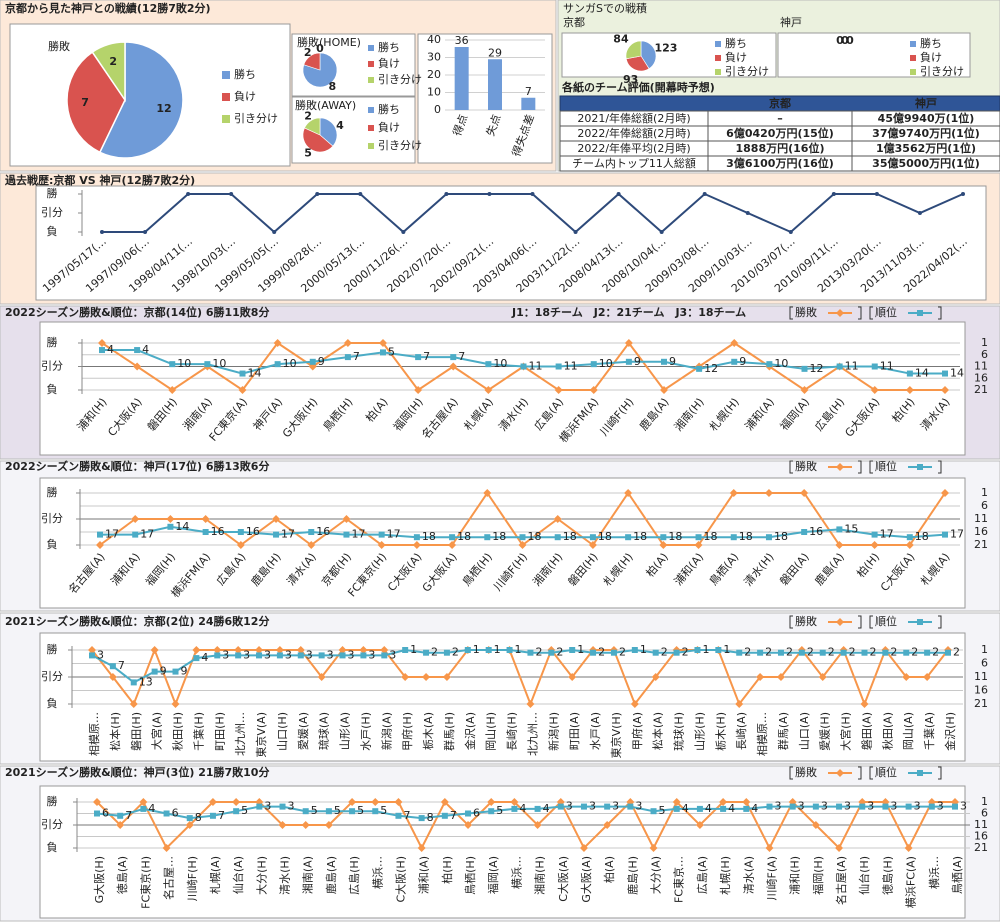  What do you see at coordinates (950, 731) in the screenshot?
I see `x-tick-label: 金沢(H)` at bounding box center [950, 731].